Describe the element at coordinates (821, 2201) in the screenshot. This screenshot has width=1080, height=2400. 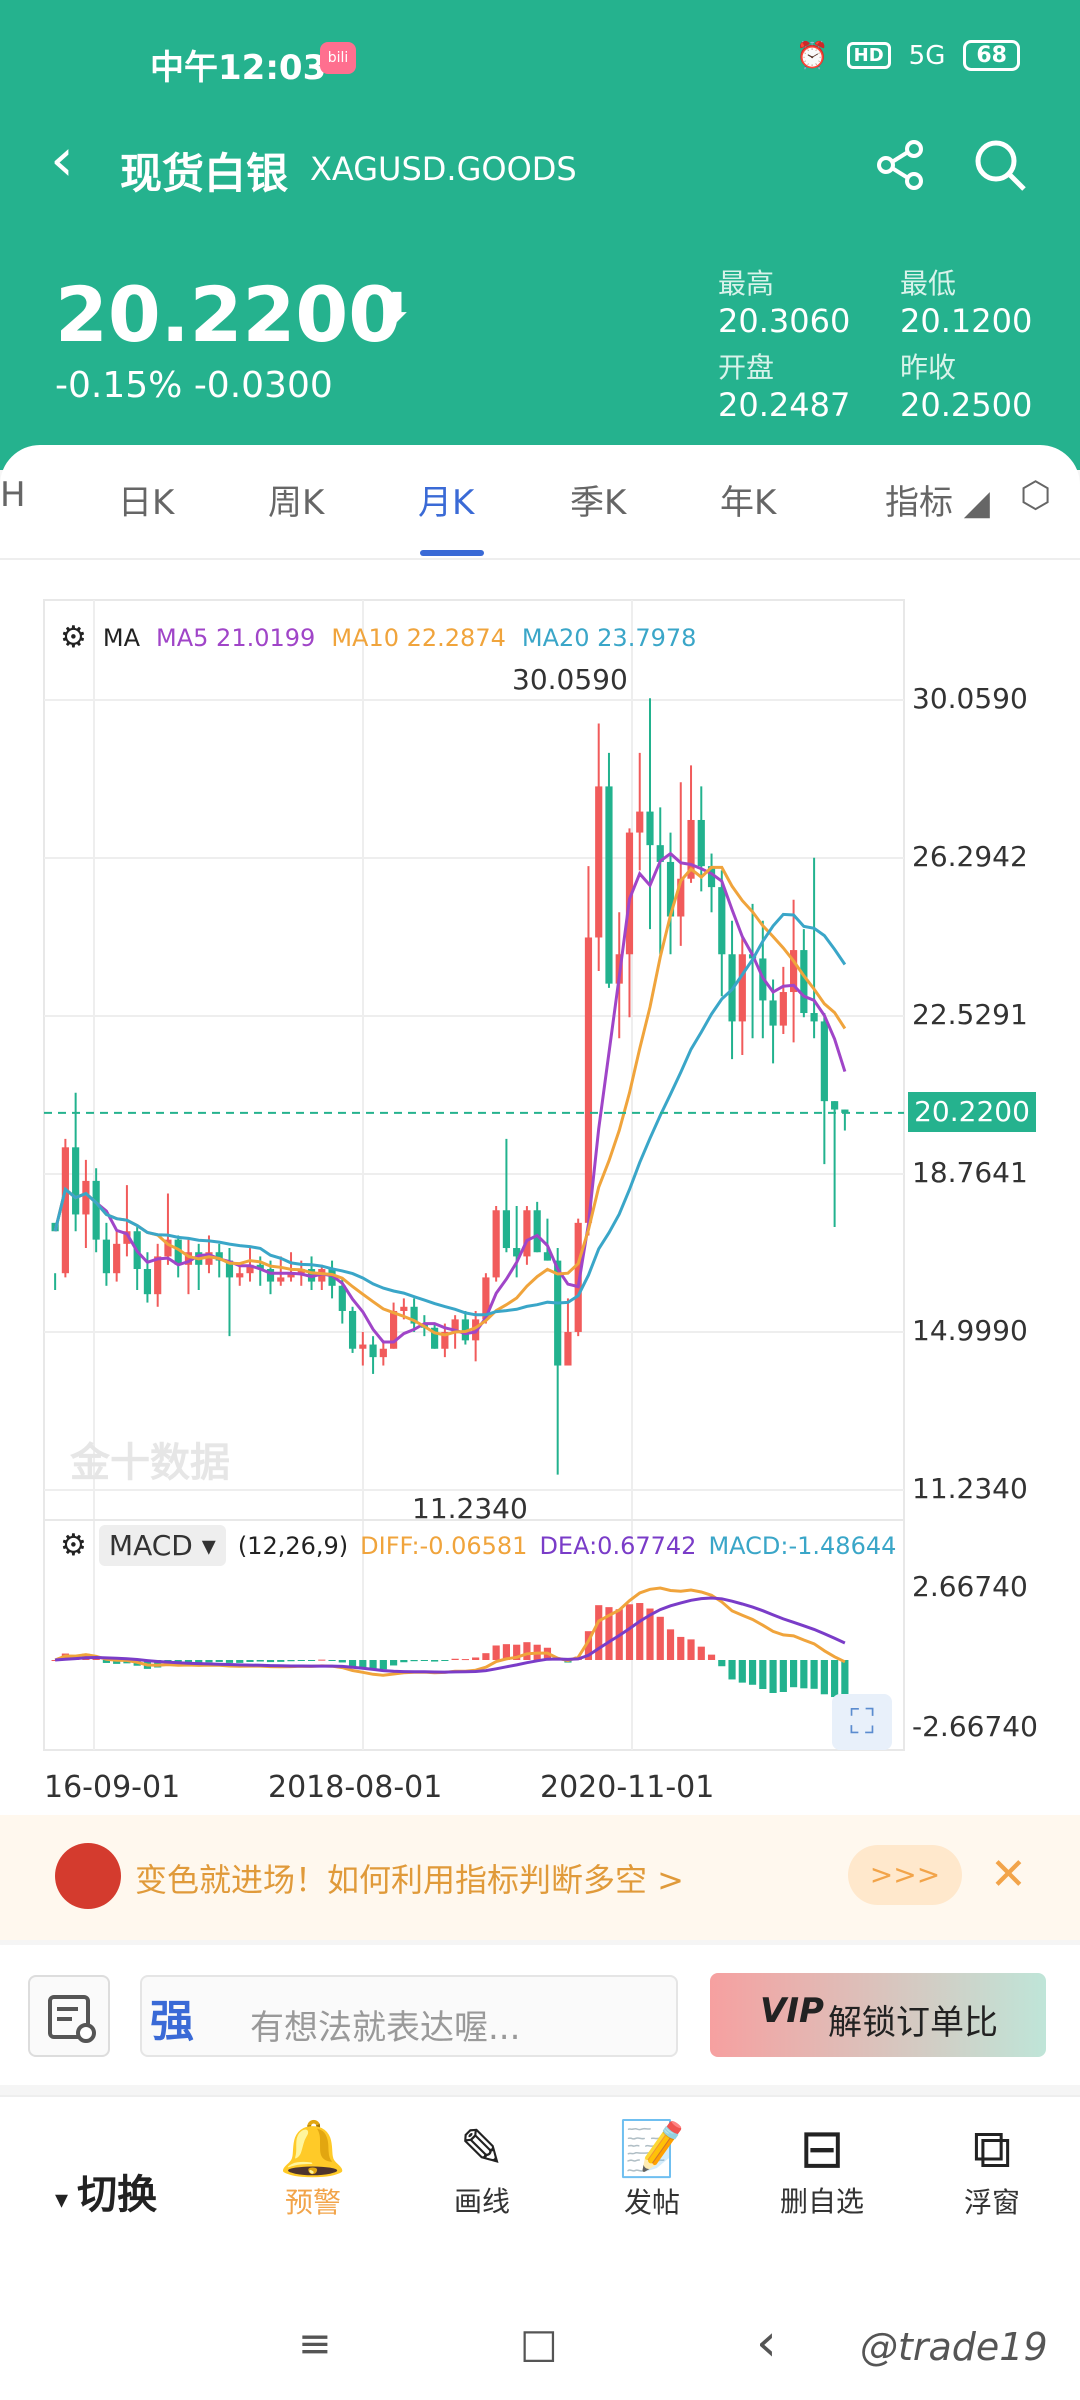
I see `remove-label: 删自选` at that location.